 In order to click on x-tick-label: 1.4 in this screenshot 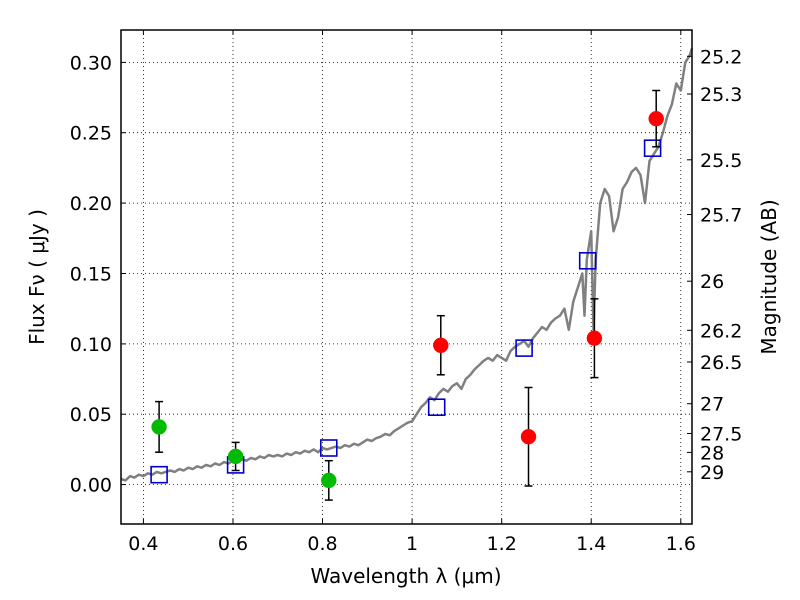, I will do `click(591, 544)`.